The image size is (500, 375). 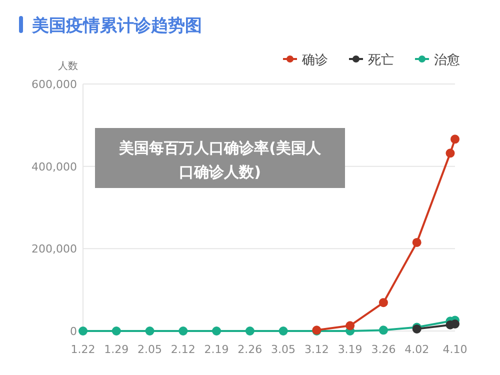 I want to click on x-tick-label: 2.26, so click(x=250, y=349).